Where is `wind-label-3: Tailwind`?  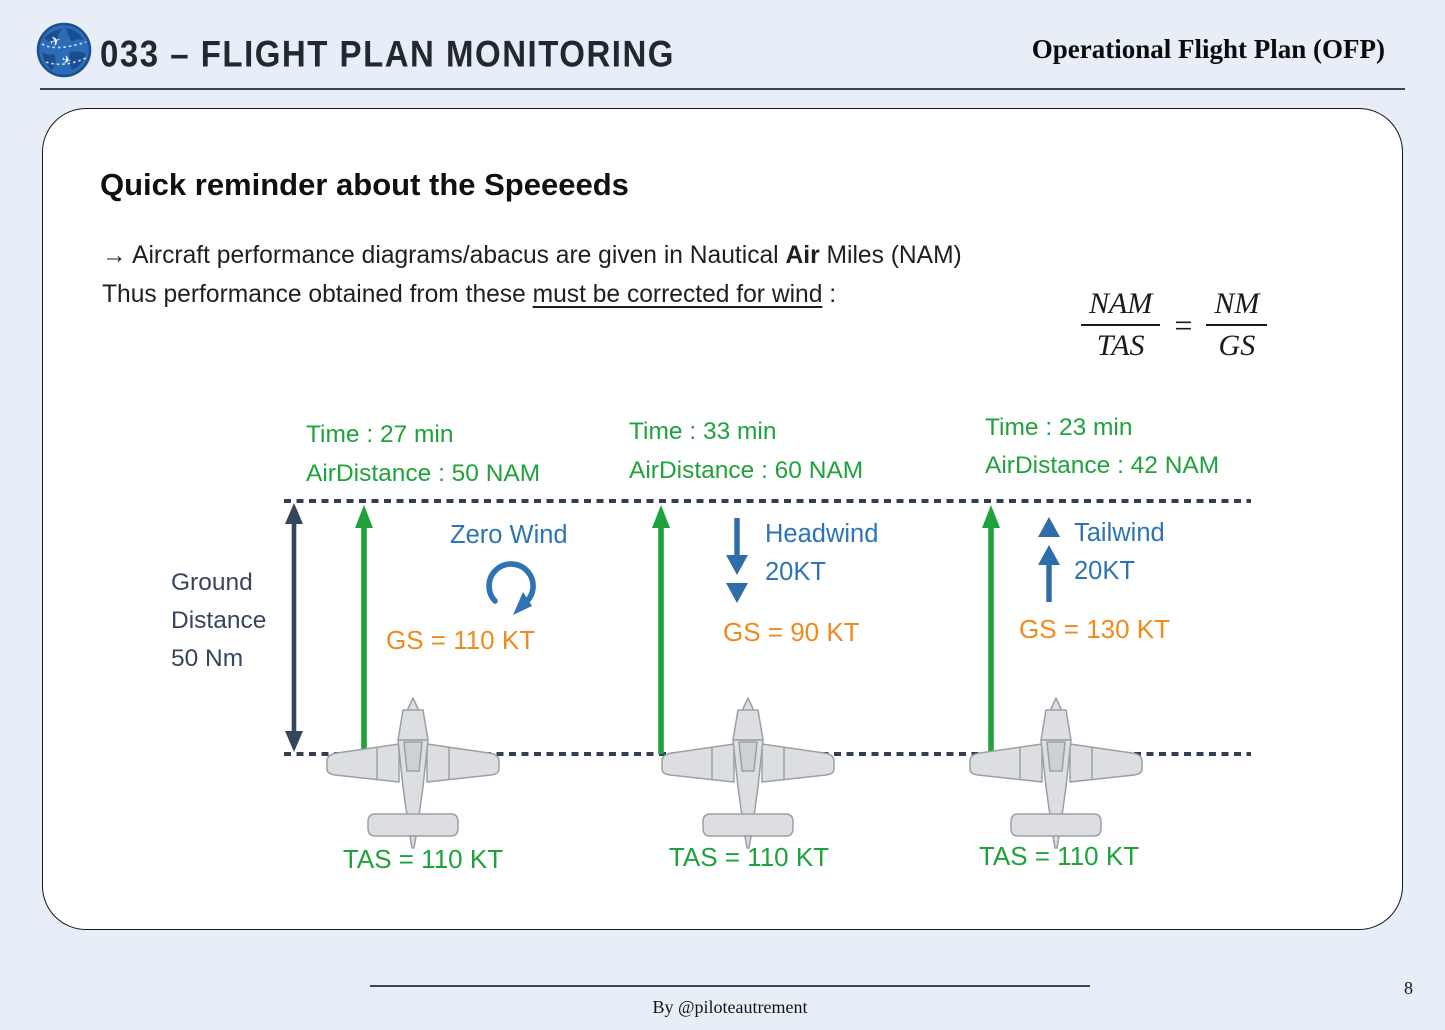
wind-label-3: Tailwind is located at coordinates (1119, 533).